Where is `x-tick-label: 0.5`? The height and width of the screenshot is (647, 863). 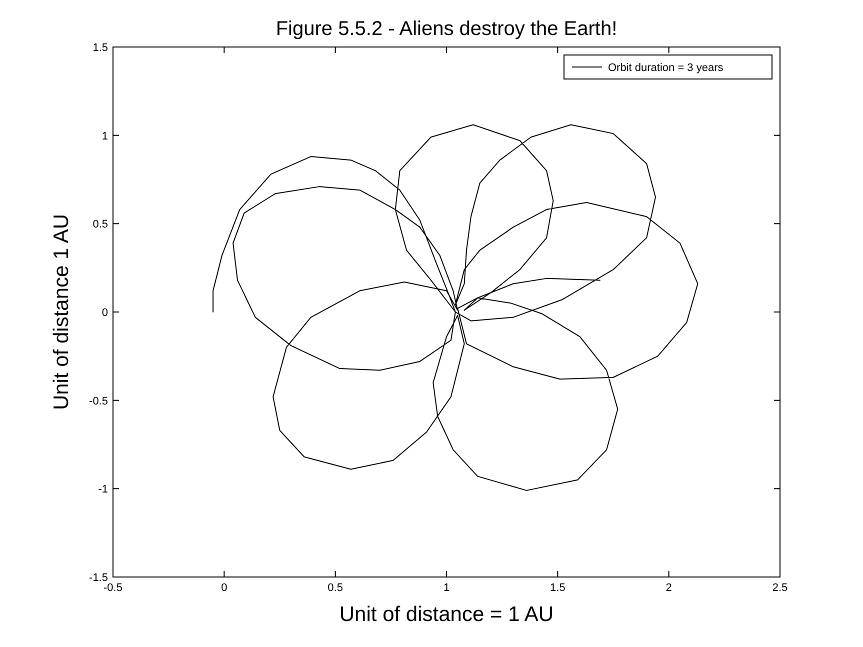
x-tick-label: 0.5 is located at coordinates (335, 588).